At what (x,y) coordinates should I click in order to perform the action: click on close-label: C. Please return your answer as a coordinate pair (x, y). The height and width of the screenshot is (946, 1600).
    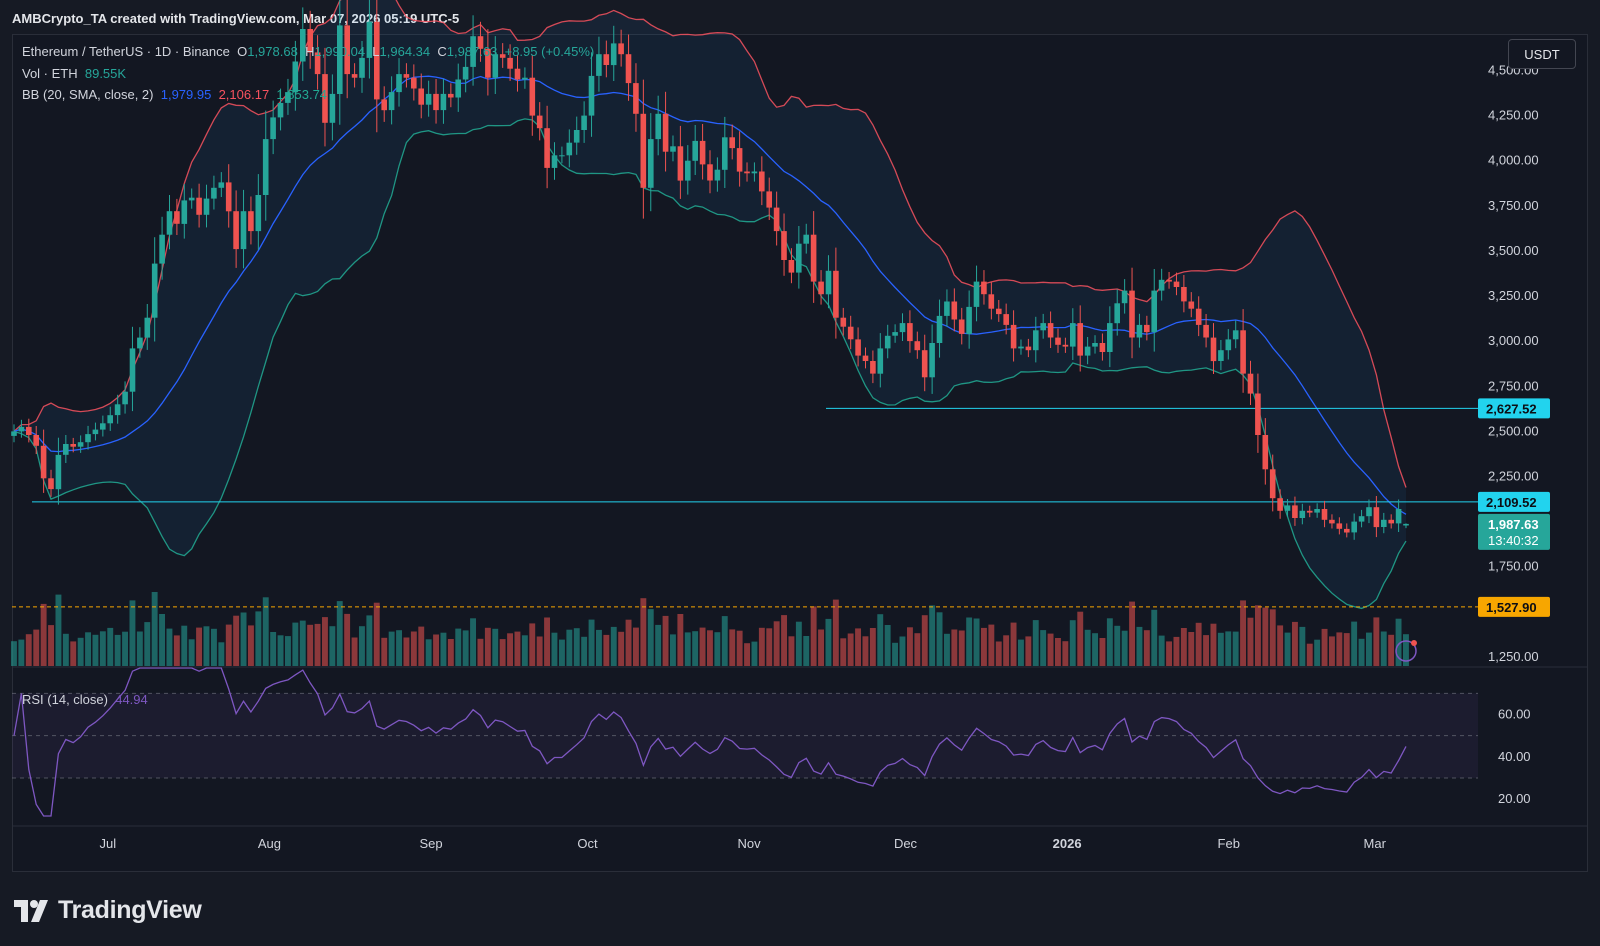
    Looking at the image, I should click on (442, 51).